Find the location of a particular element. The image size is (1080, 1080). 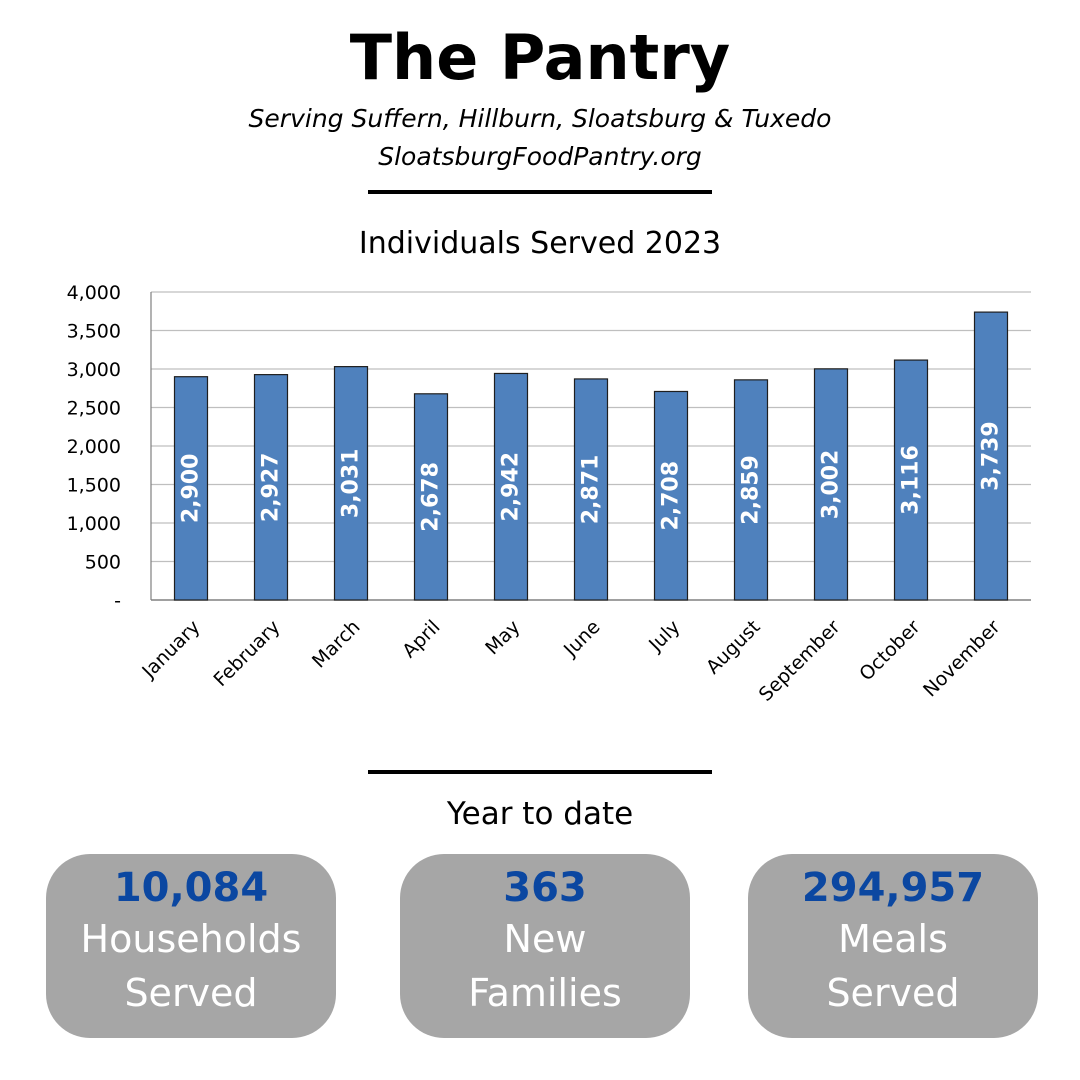

households-served-label-line1: Households is located at coordinates (191, 939).